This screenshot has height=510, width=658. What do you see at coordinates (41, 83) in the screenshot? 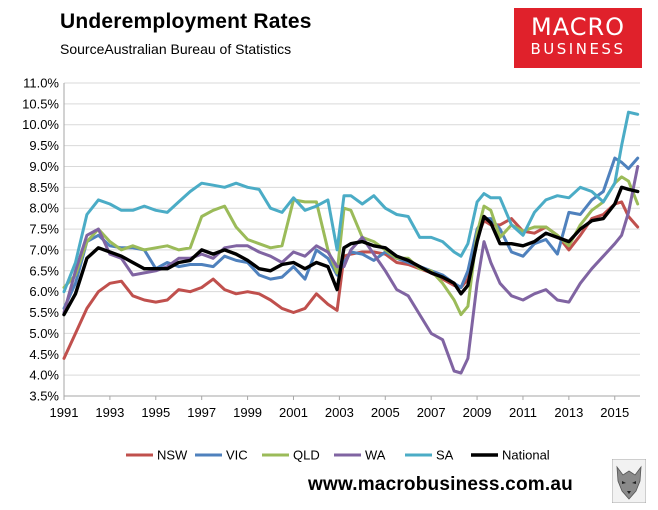
I see `y-tick-label: 11.0%` at bounding box center [41, 83].